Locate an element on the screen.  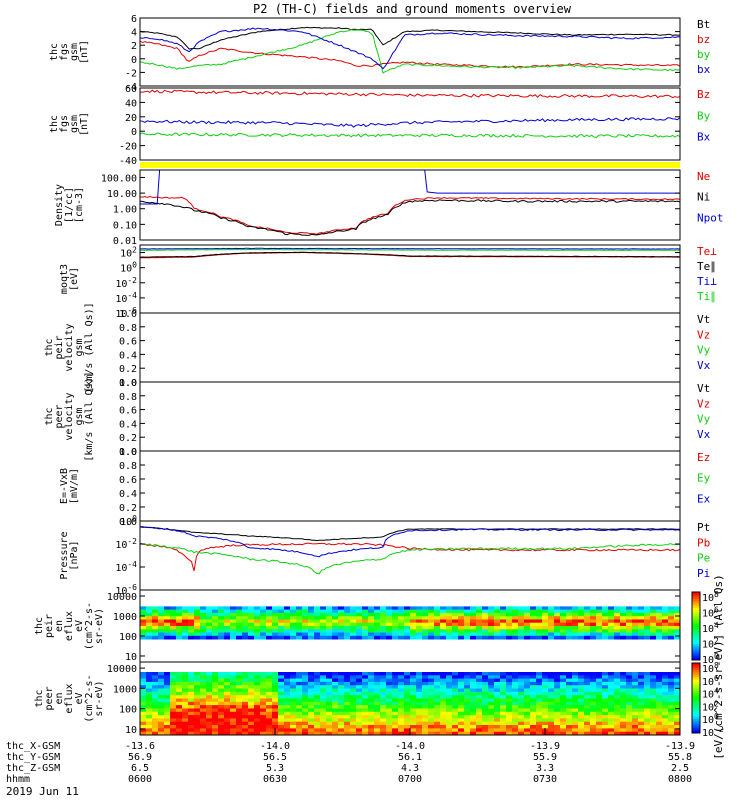
y-tick-label: 0.0 is located at coordinates (128, 522).